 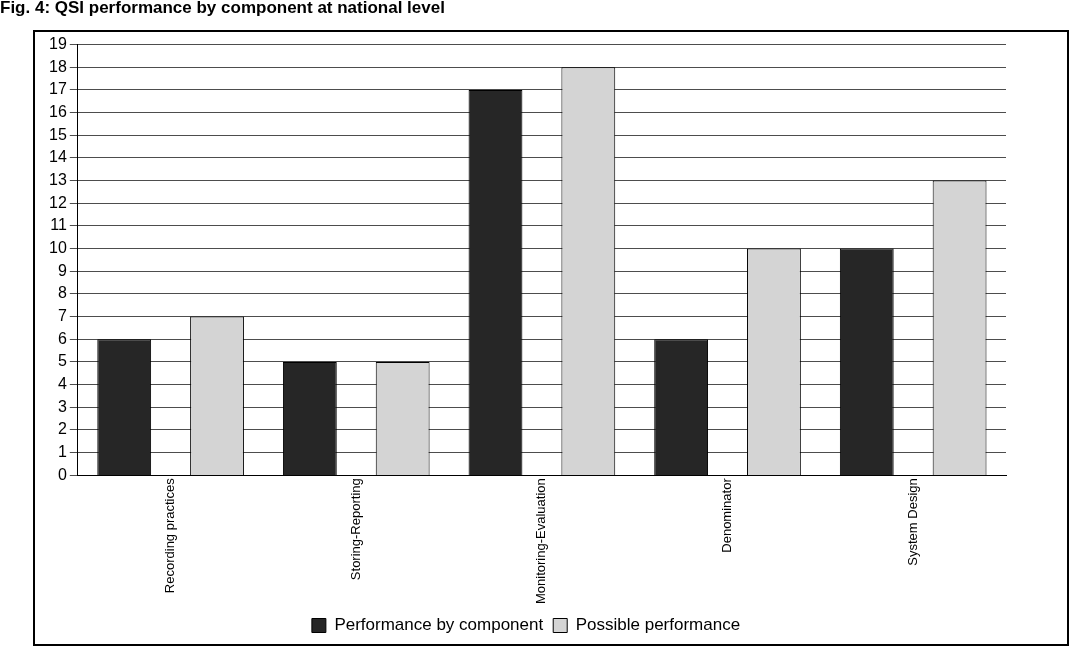 What do you see at coordinates (355, 529) in the screenshot?
I see `x-tick-label: Storing-Reporting` at bounding box center [355, 529].